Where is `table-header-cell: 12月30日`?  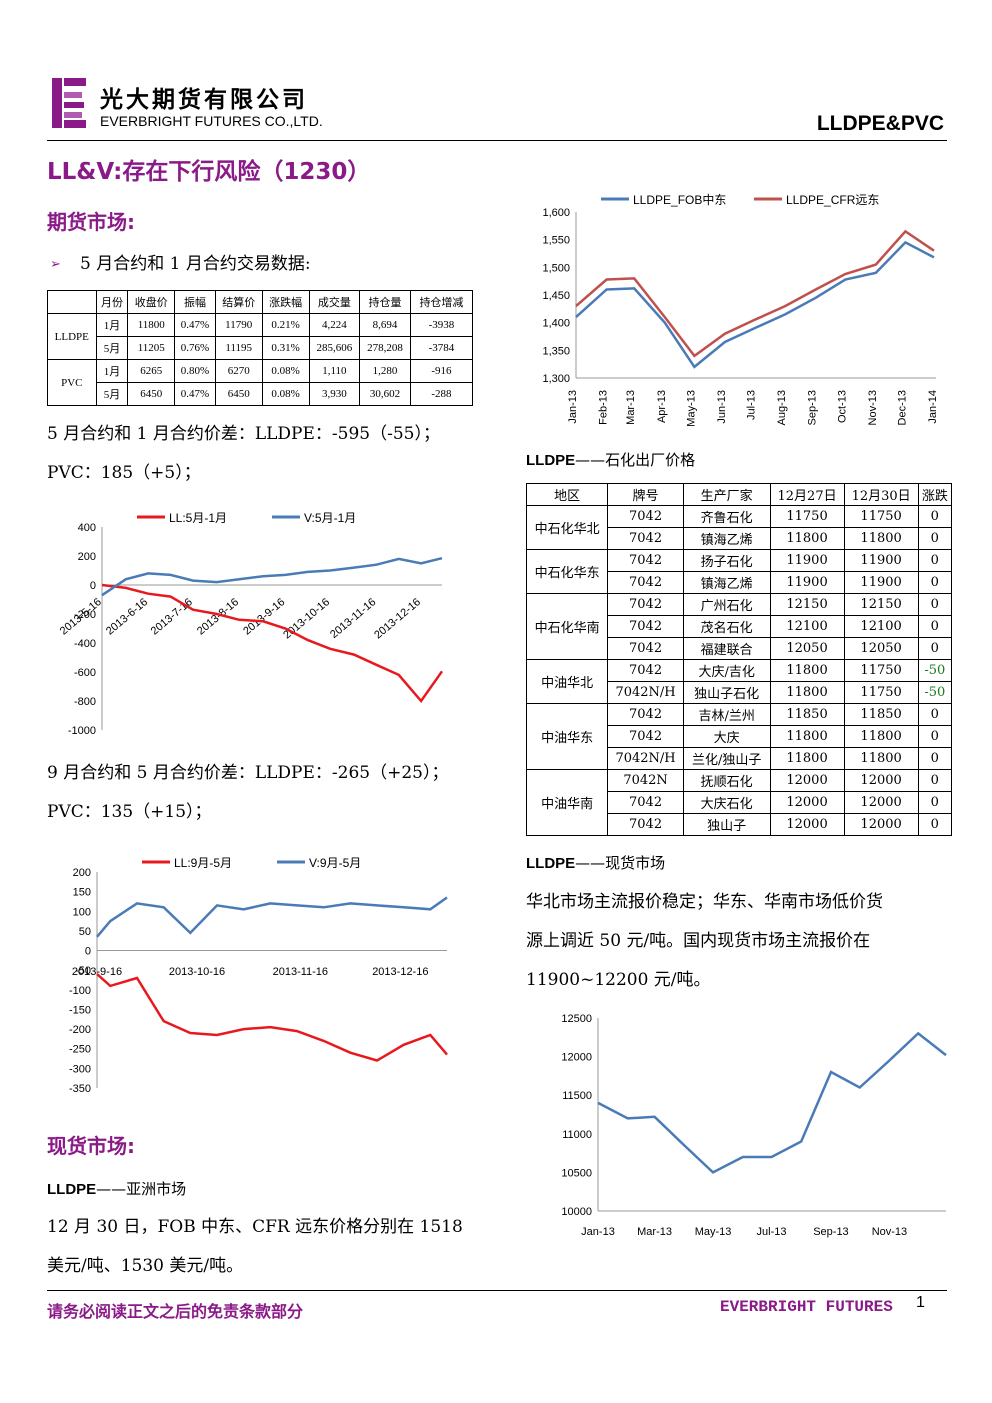
table-header-cell: 12月30日 is located at coordinates (881, 494).